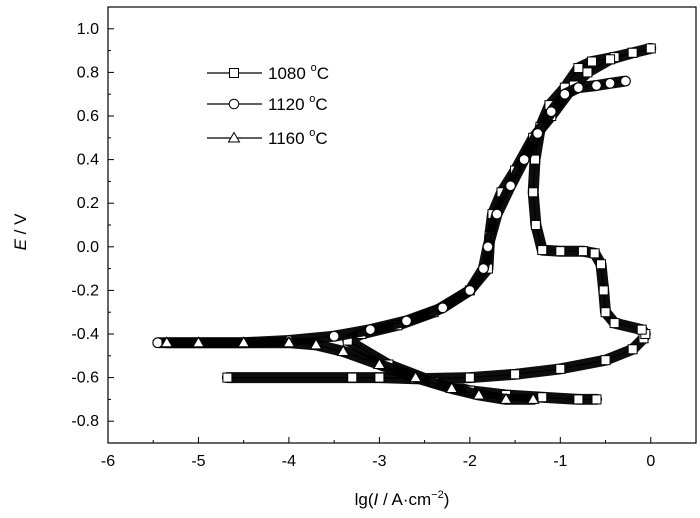  Describe the element at coordinates (85, 421) in the screenshot. I see `y-tick-label: -0.8` at that location.